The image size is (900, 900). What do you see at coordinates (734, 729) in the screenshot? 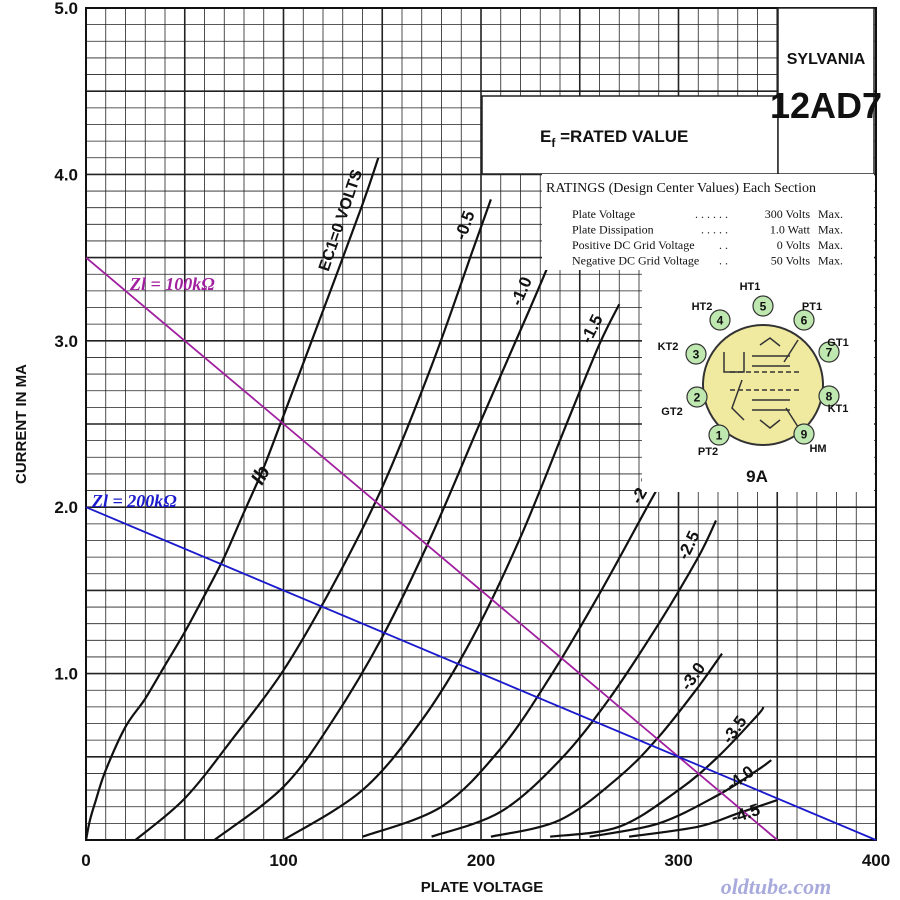
I see `series-label-7: -3.5` at bounding box center [734, 729].